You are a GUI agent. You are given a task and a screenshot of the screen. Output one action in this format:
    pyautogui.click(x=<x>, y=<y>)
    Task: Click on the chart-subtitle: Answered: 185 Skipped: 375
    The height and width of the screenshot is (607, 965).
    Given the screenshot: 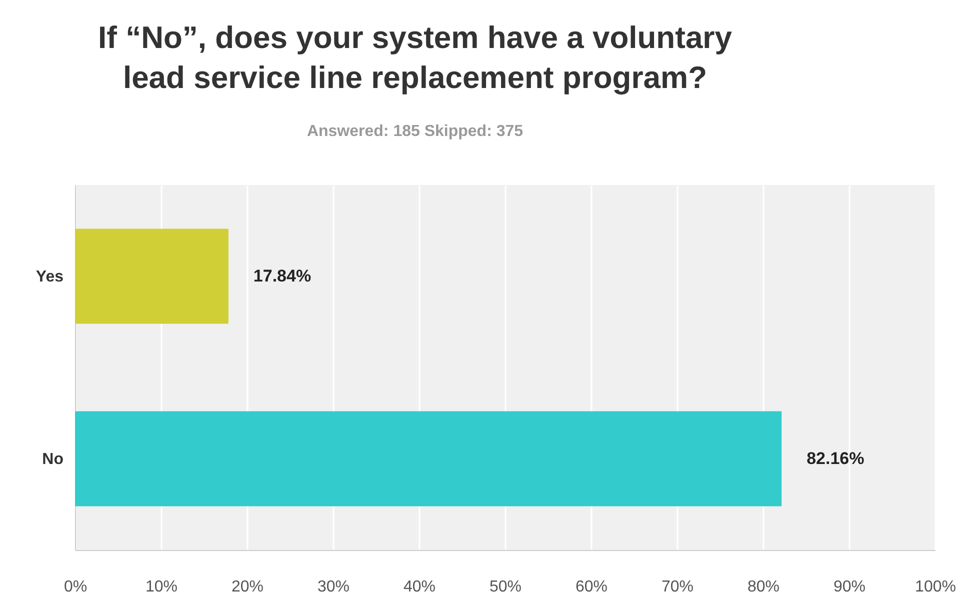 What is the action you would take?
    pyautogui.click(x=415, y=131)
    